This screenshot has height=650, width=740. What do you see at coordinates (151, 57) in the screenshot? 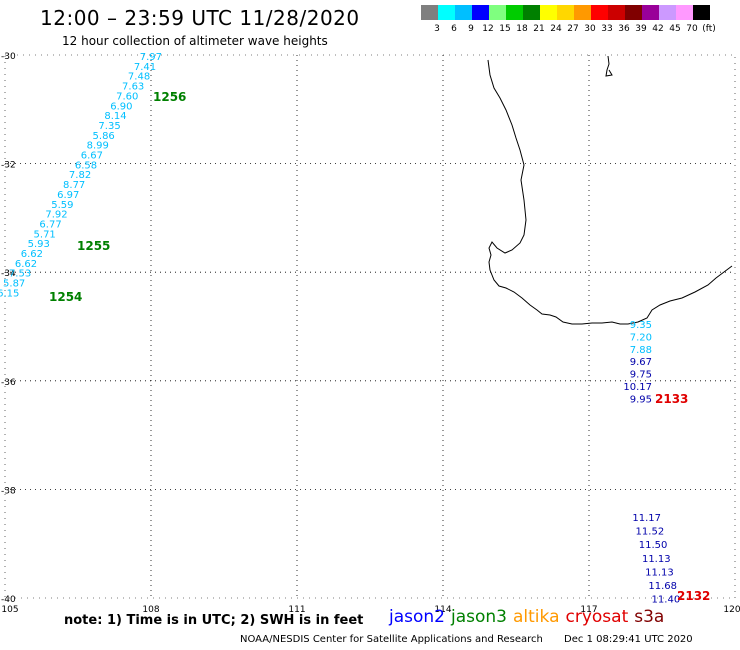
I see `wave-height-value: 7.97` at bounding box center [151, 57].